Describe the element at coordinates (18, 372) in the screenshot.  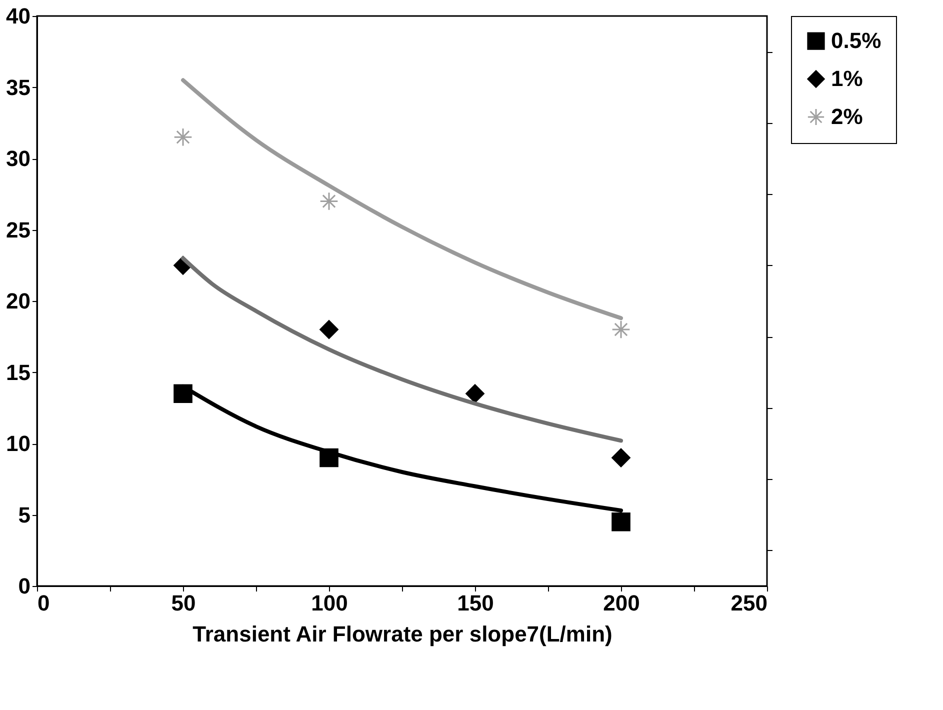
I see `y-tick-label: 15` at that location.